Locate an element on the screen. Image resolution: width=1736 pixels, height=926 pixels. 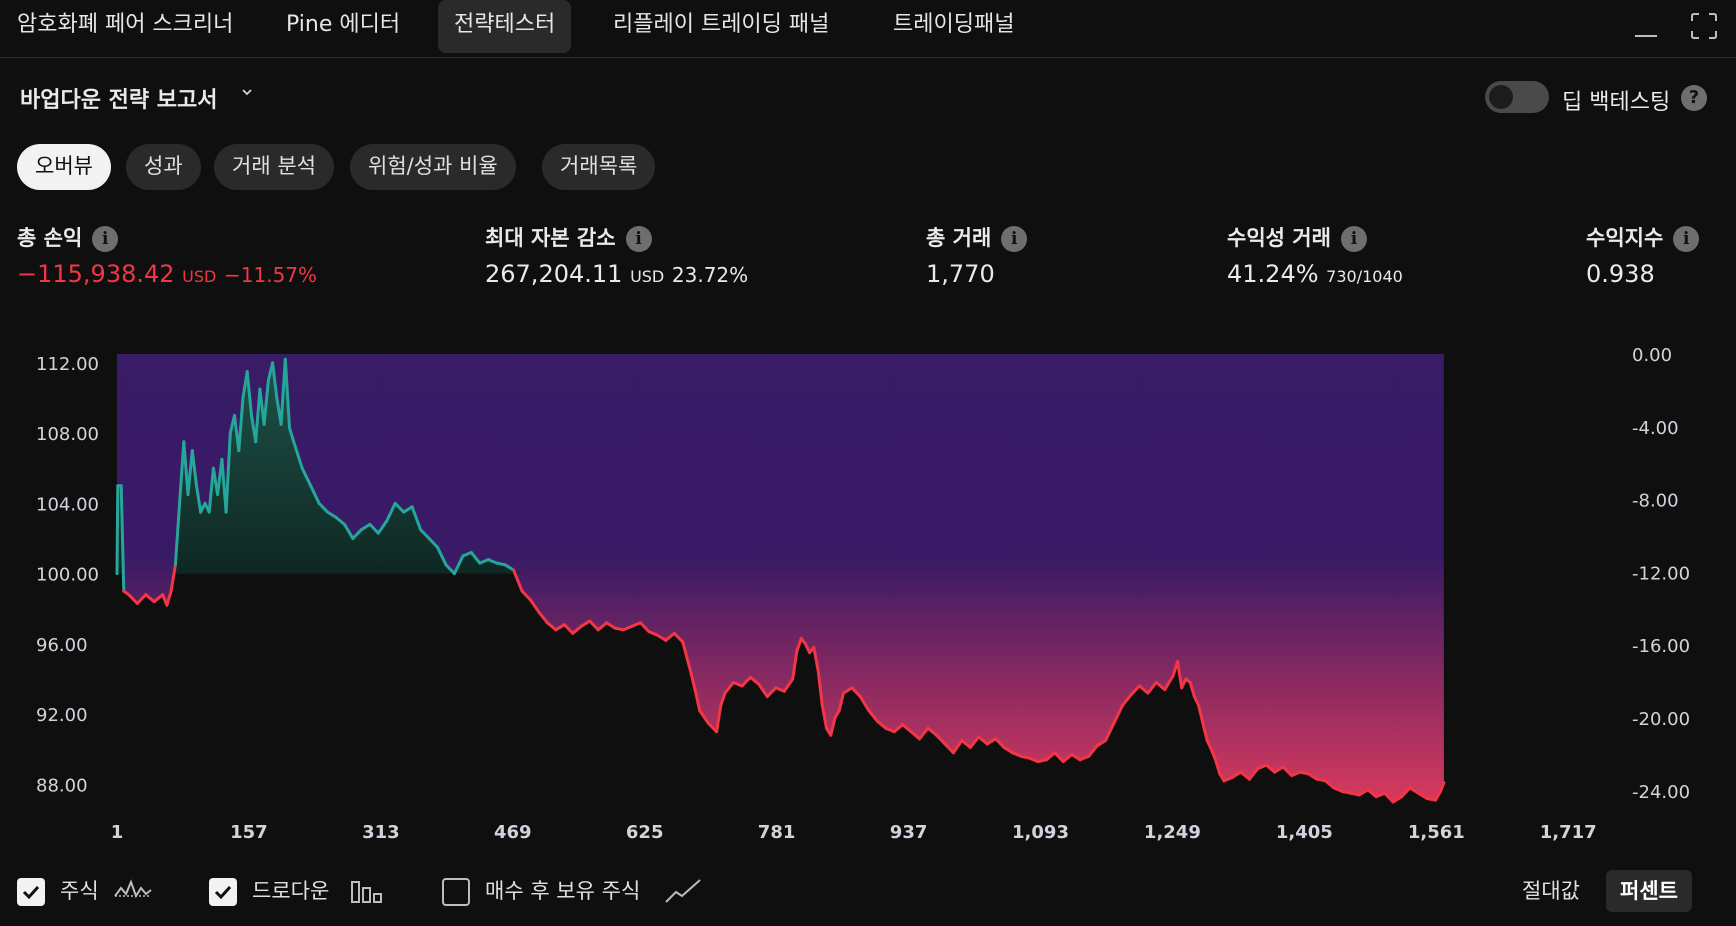
buy-hold-checkbox is located at coordinates (456, 892).